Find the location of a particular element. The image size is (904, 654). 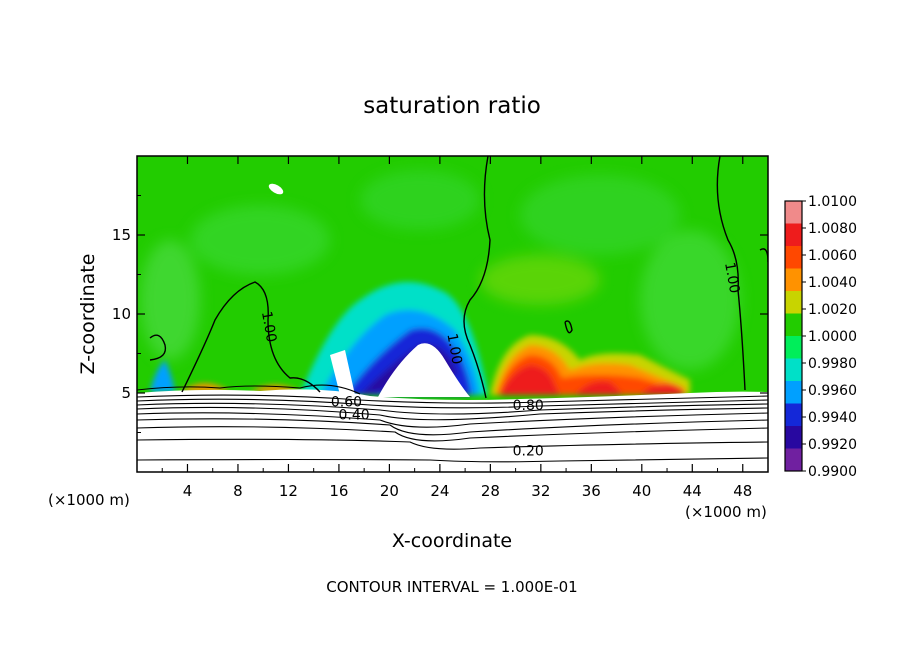

colorbar-label: 0.9900 is located at coordinates (832, 472).